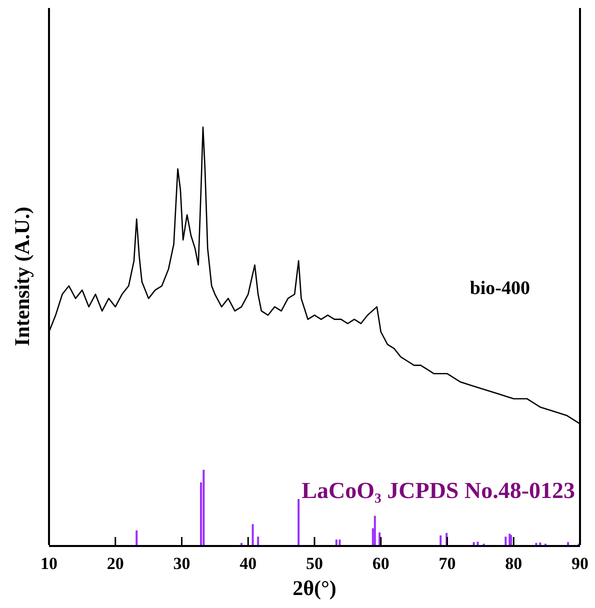 This screenshot has width=595, height=608. What do you see at coordinates (438, 490) in the screenshot?
I see `series-label: LaCoO₃ JCPDS No.48-0123` at bounding box center [438, 490].